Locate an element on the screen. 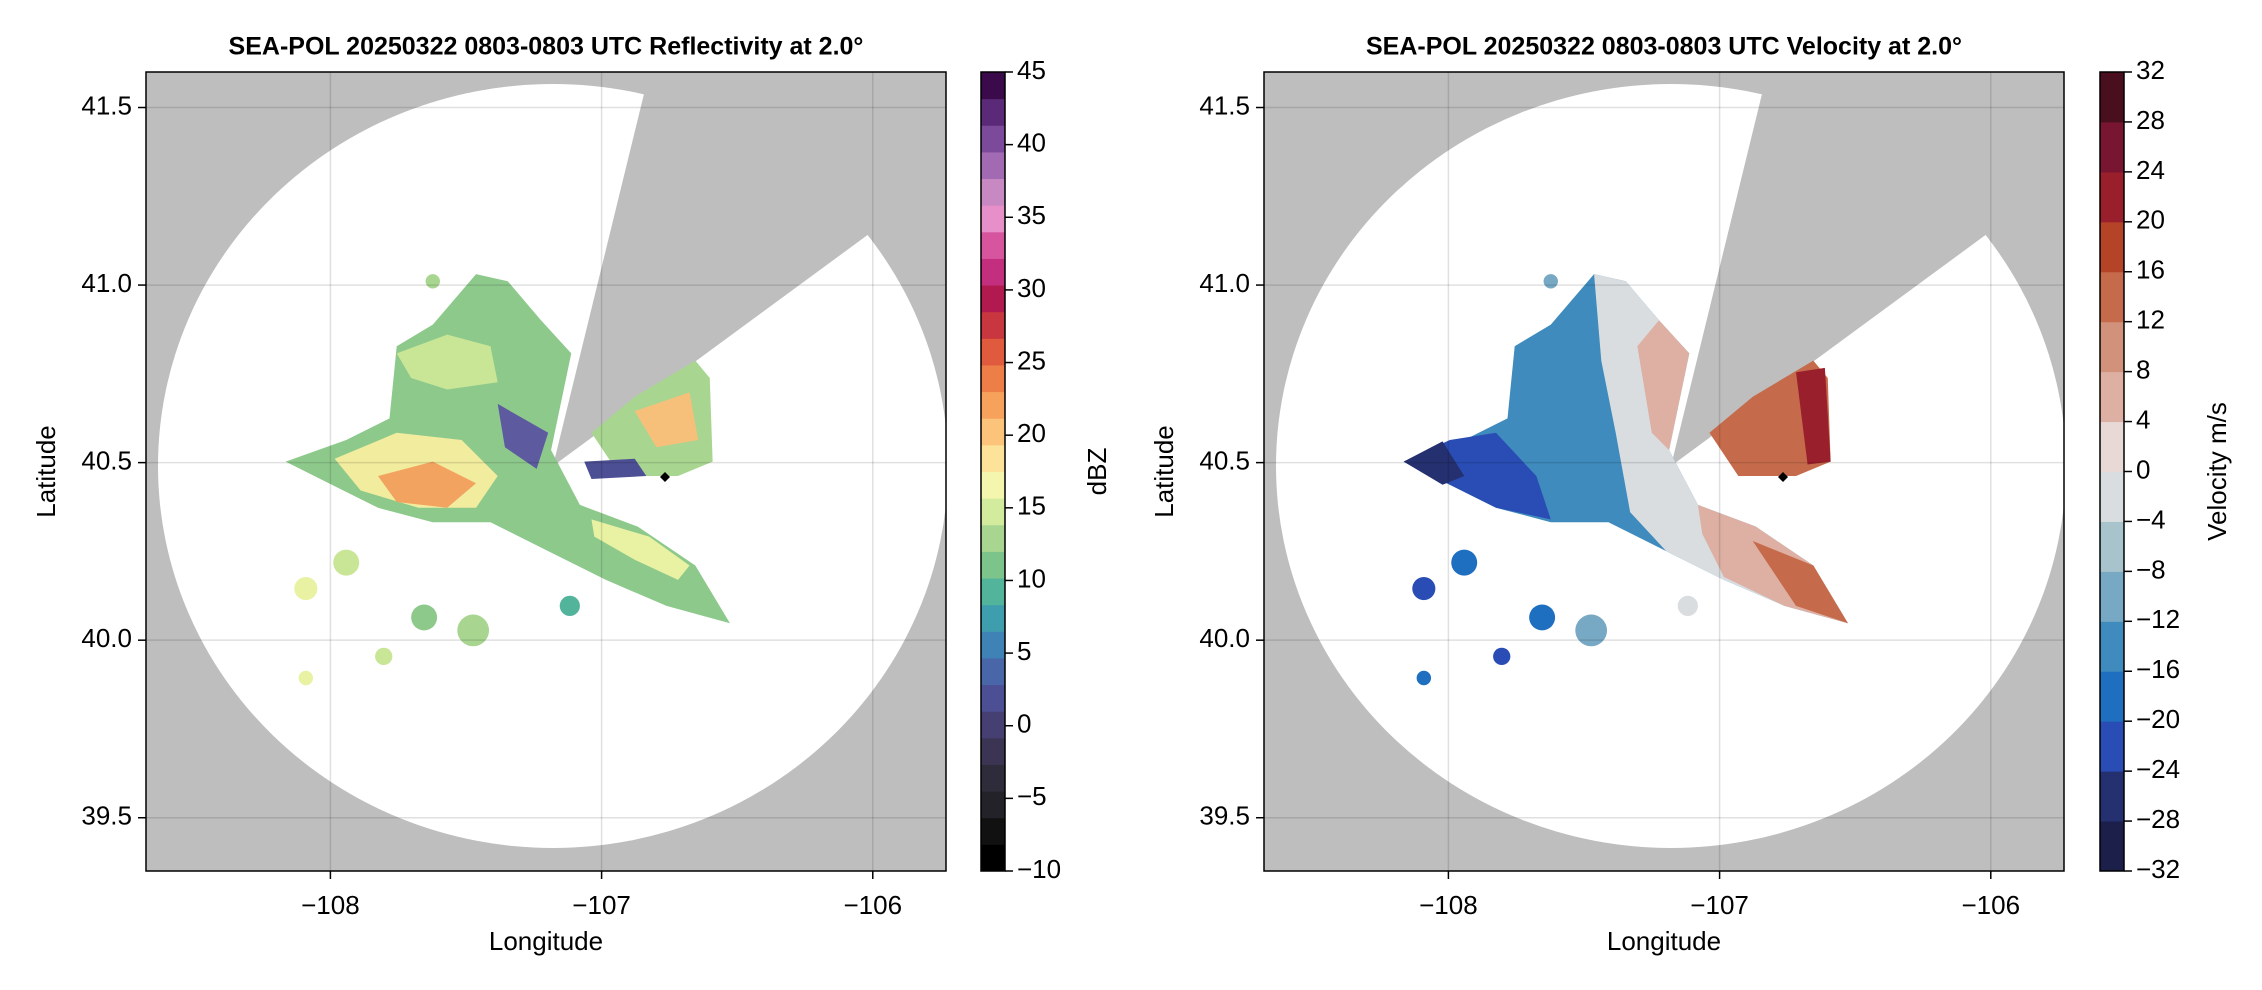  colorbar-tick-label: 25 is located at coordinates (1031, 360).